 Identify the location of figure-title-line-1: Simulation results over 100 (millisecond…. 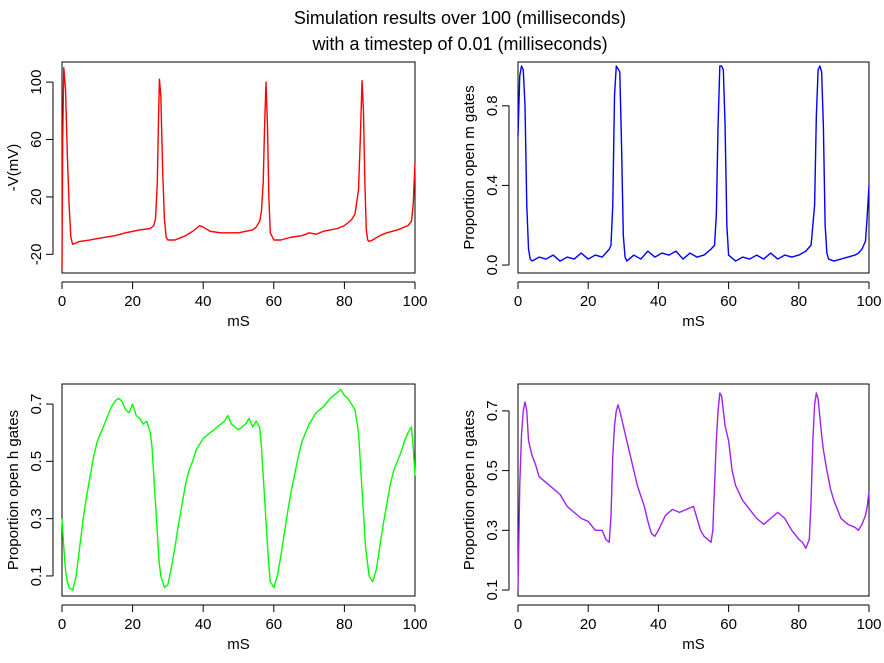
(460, 18).